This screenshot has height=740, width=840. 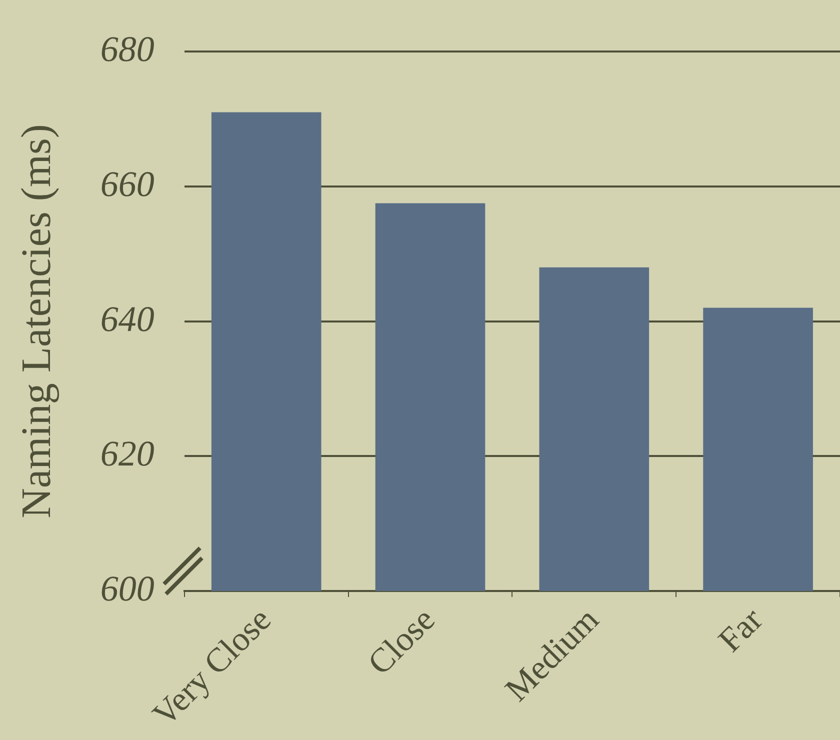 What do you see at coordinates (37, 321) in the screenshot?
I see `y-axis-title: Naming Latencies (ms)` at bounding box center [37, 321].